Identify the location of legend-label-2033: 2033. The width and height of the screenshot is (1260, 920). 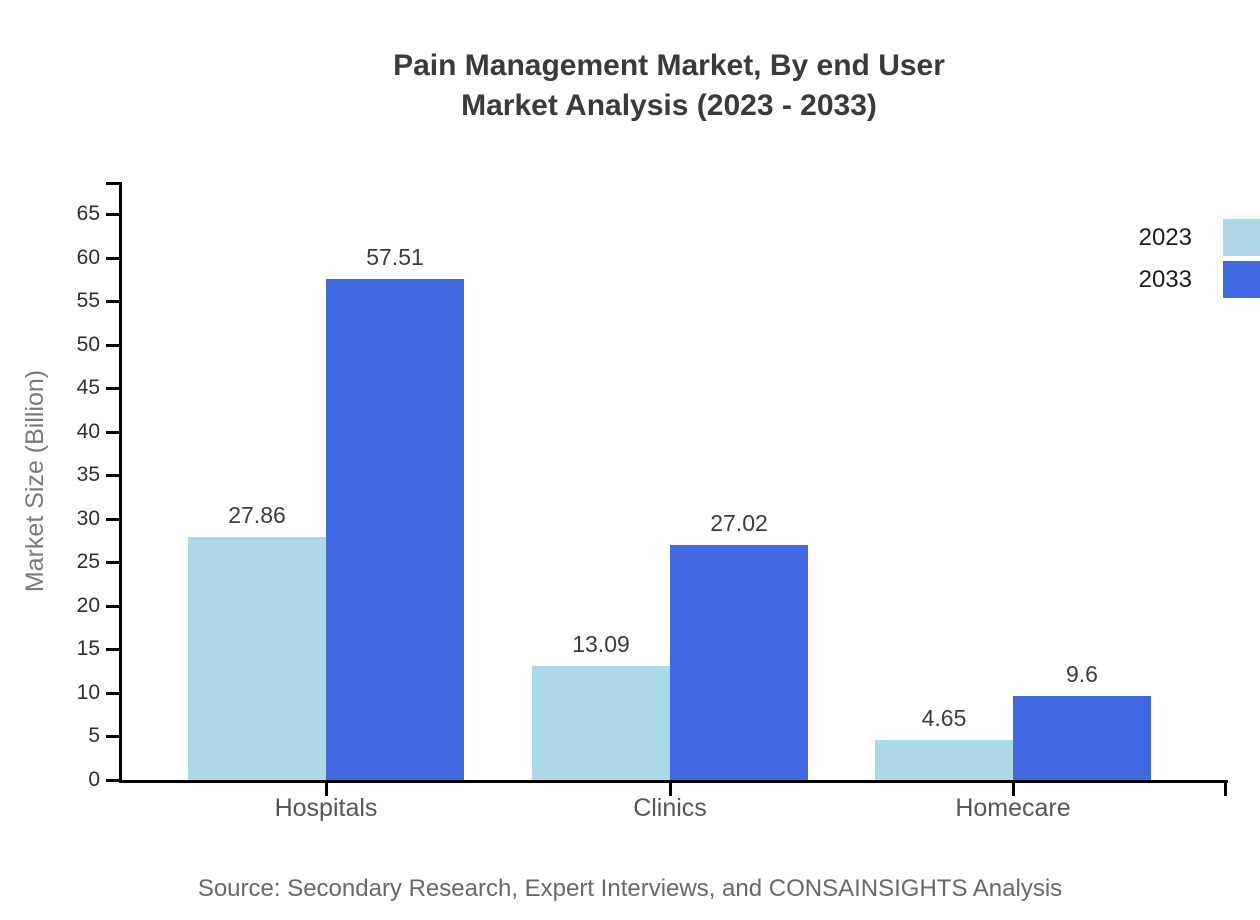
(1165, 279).